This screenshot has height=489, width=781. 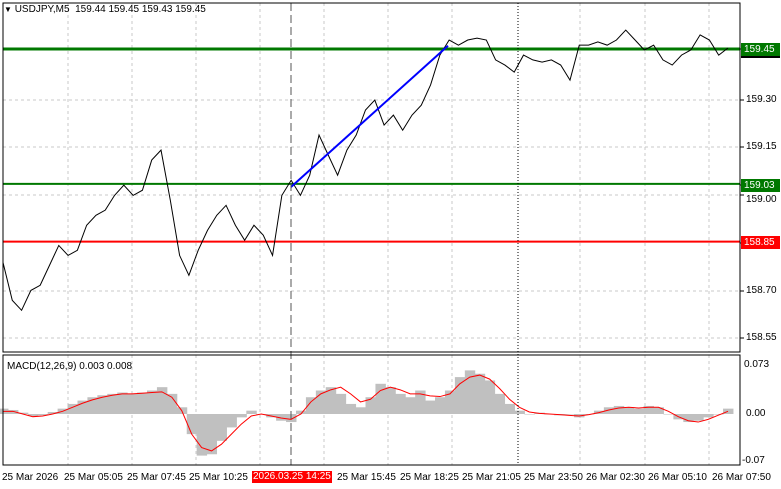 I want to click on ohlc-low: 159.43, so click(x=157, y=9).